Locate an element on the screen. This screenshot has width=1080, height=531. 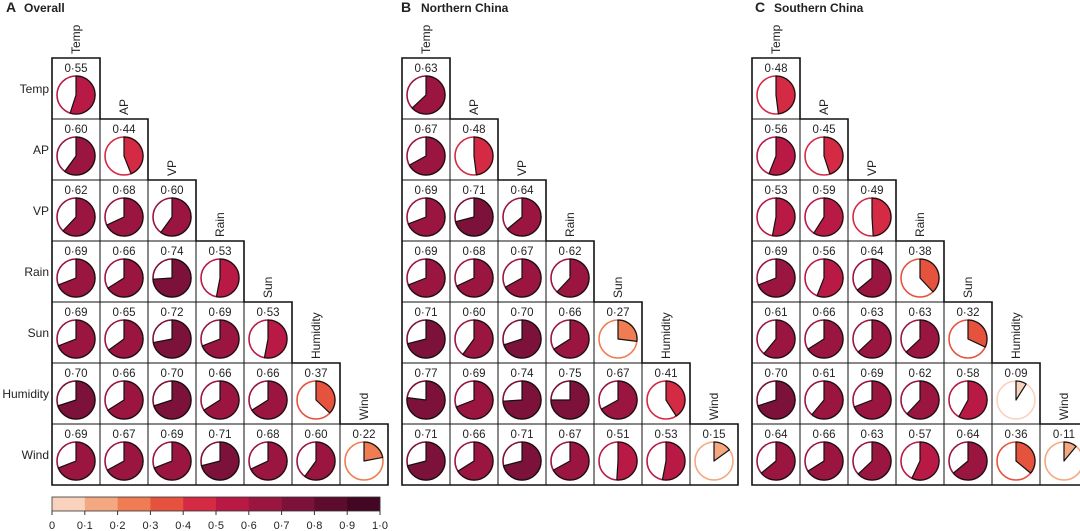
row-label-vp: VP is located at coordinates (41, 211).